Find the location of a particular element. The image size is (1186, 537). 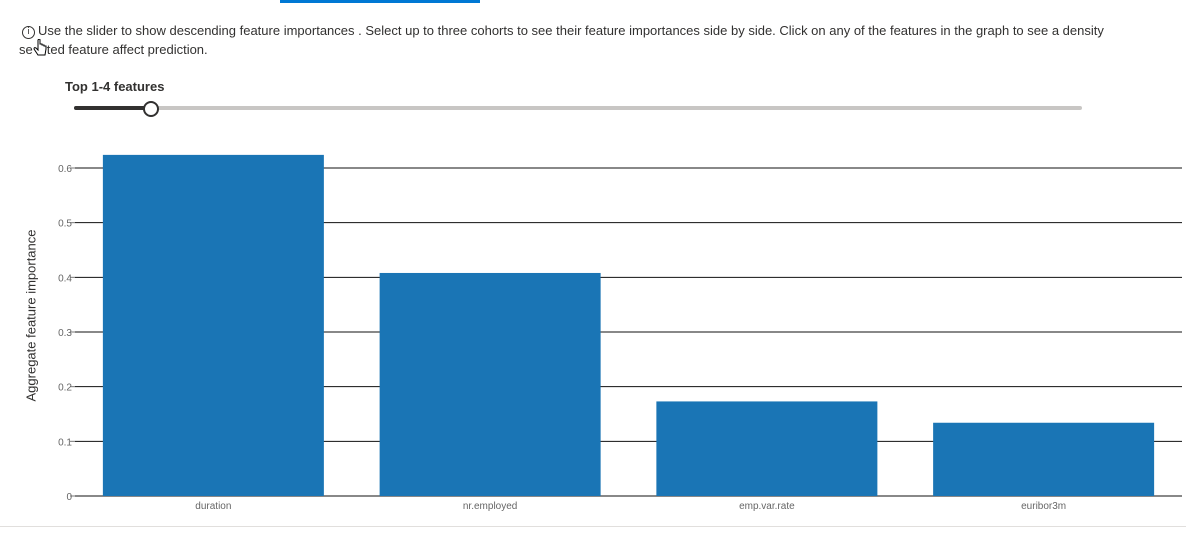

y-tick-label: 0.1 is located at coordinates (65, 442).